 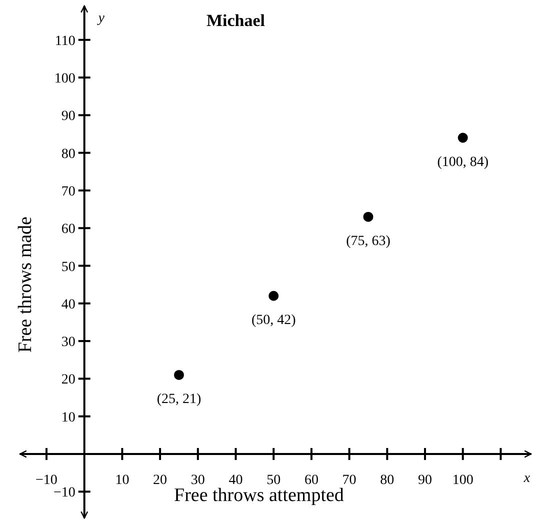 I want to click on annotation: x, so click(x=526, y=478).